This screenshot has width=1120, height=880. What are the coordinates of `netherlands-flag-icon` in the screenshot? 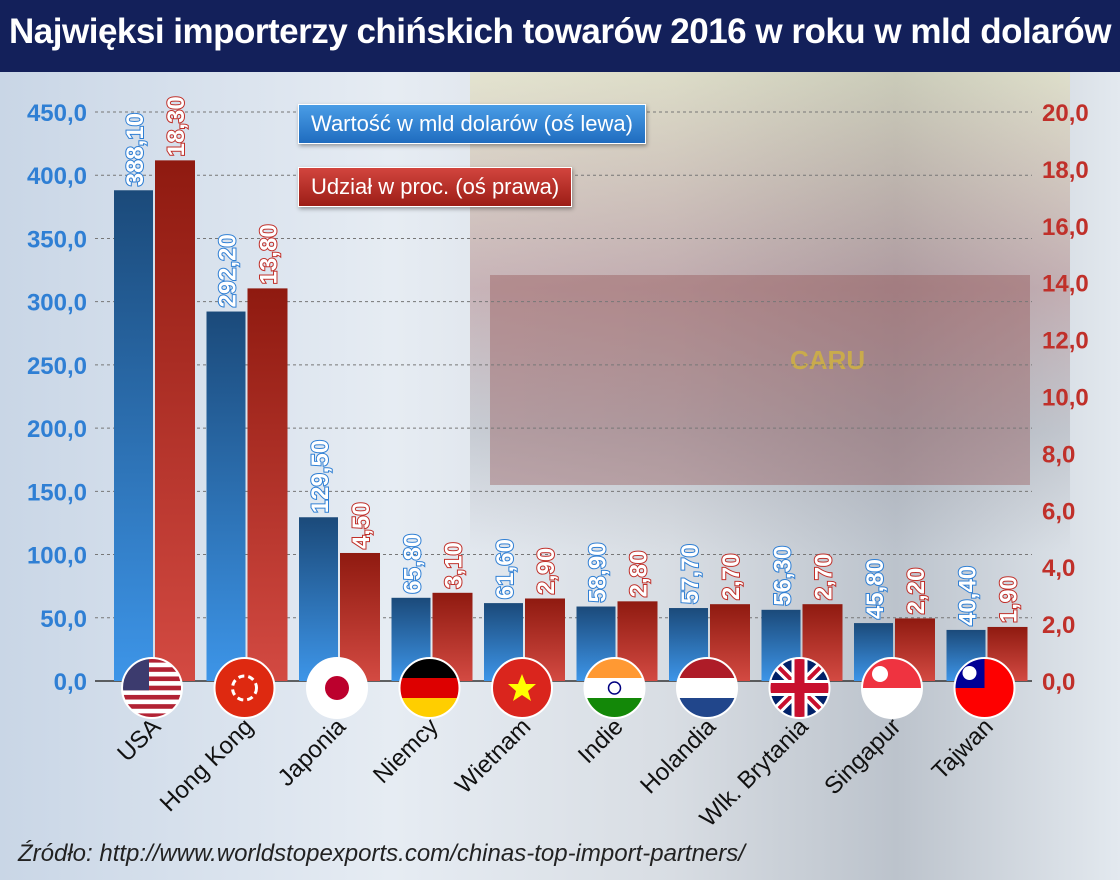 It's located at (707, 688).